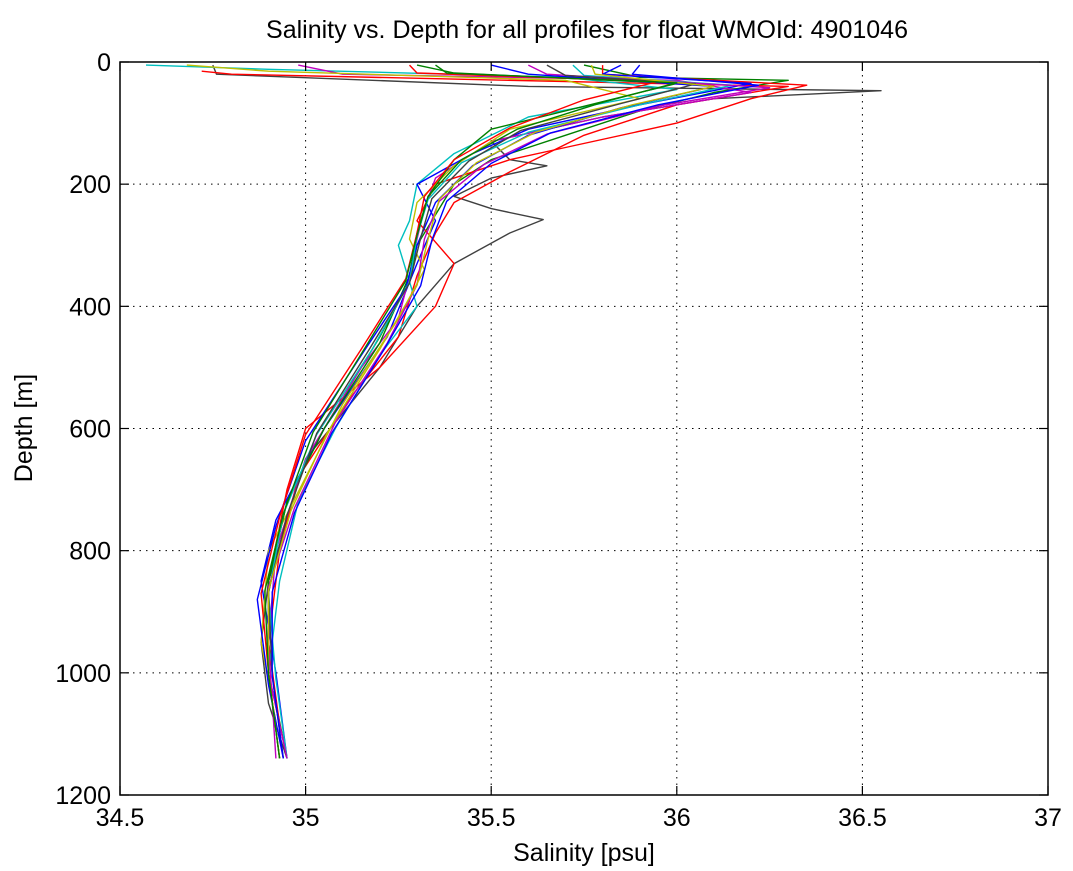  What do you see at coordinates (862, 818) in the screenshot?
I see `x-tick-label: 36.5` at bounding box center [862, 818].